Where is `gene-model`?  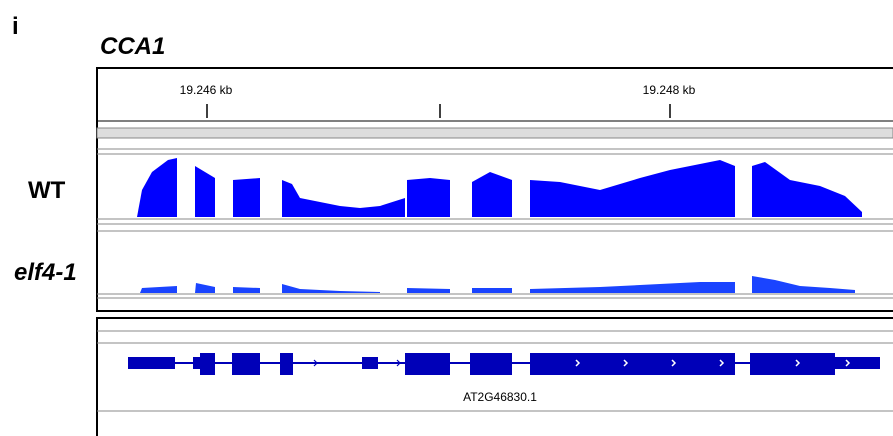
gene-model is located at coordinates (504, 364).